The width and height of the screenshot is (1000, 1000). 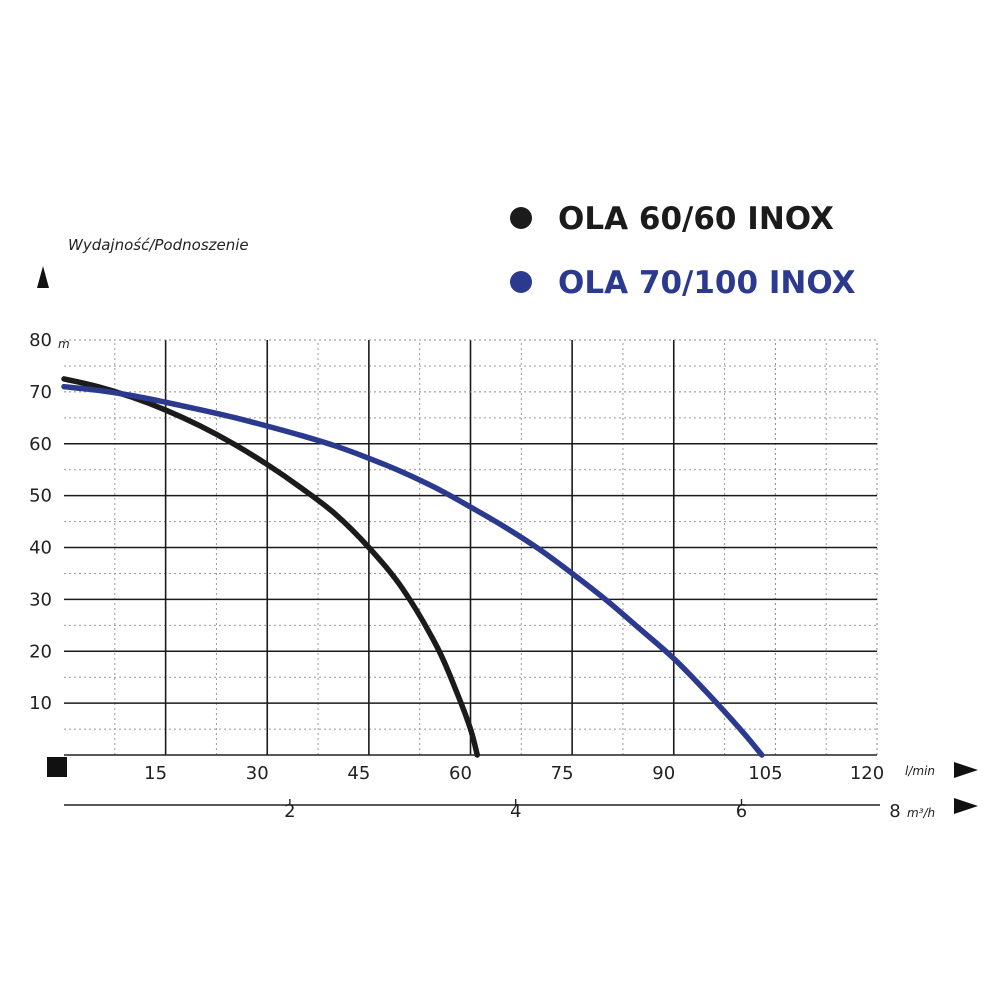 What do you see at coordinates (696, 219) in the screenshot?
I see `legend-label: OLA 60/60 INOX` at bounding box center [696, 219].